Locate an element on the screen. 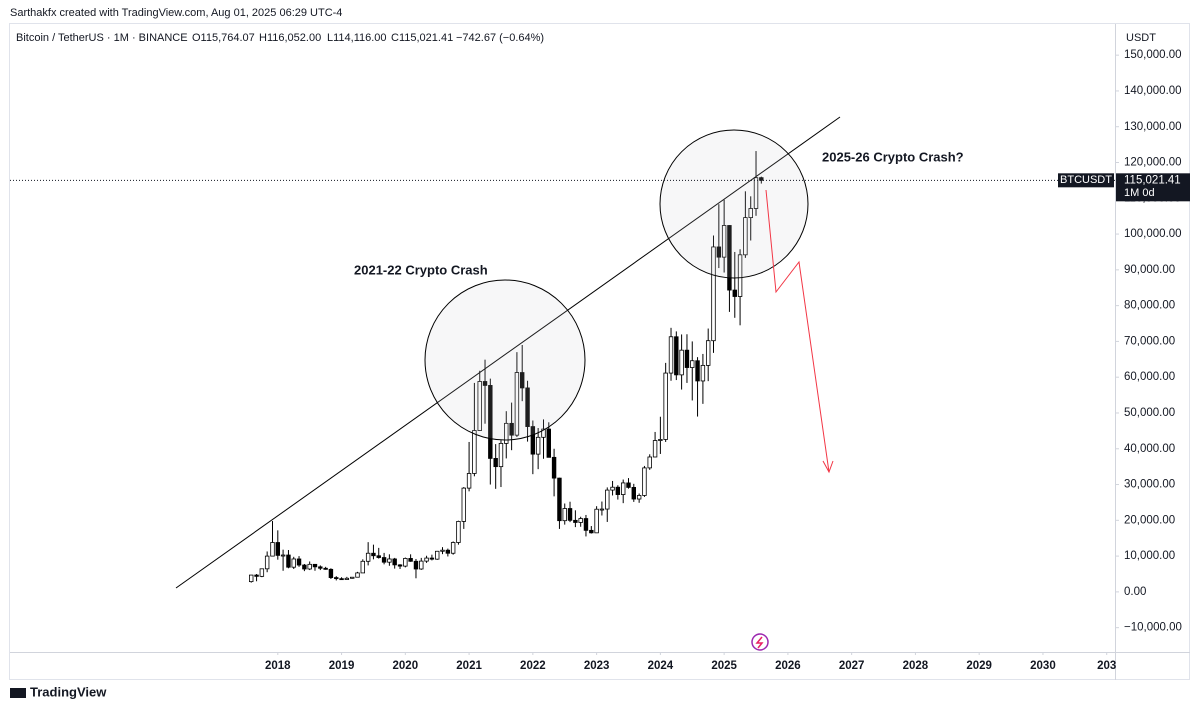  x-tick-label: 2026 is located at coordinates (788, 666).